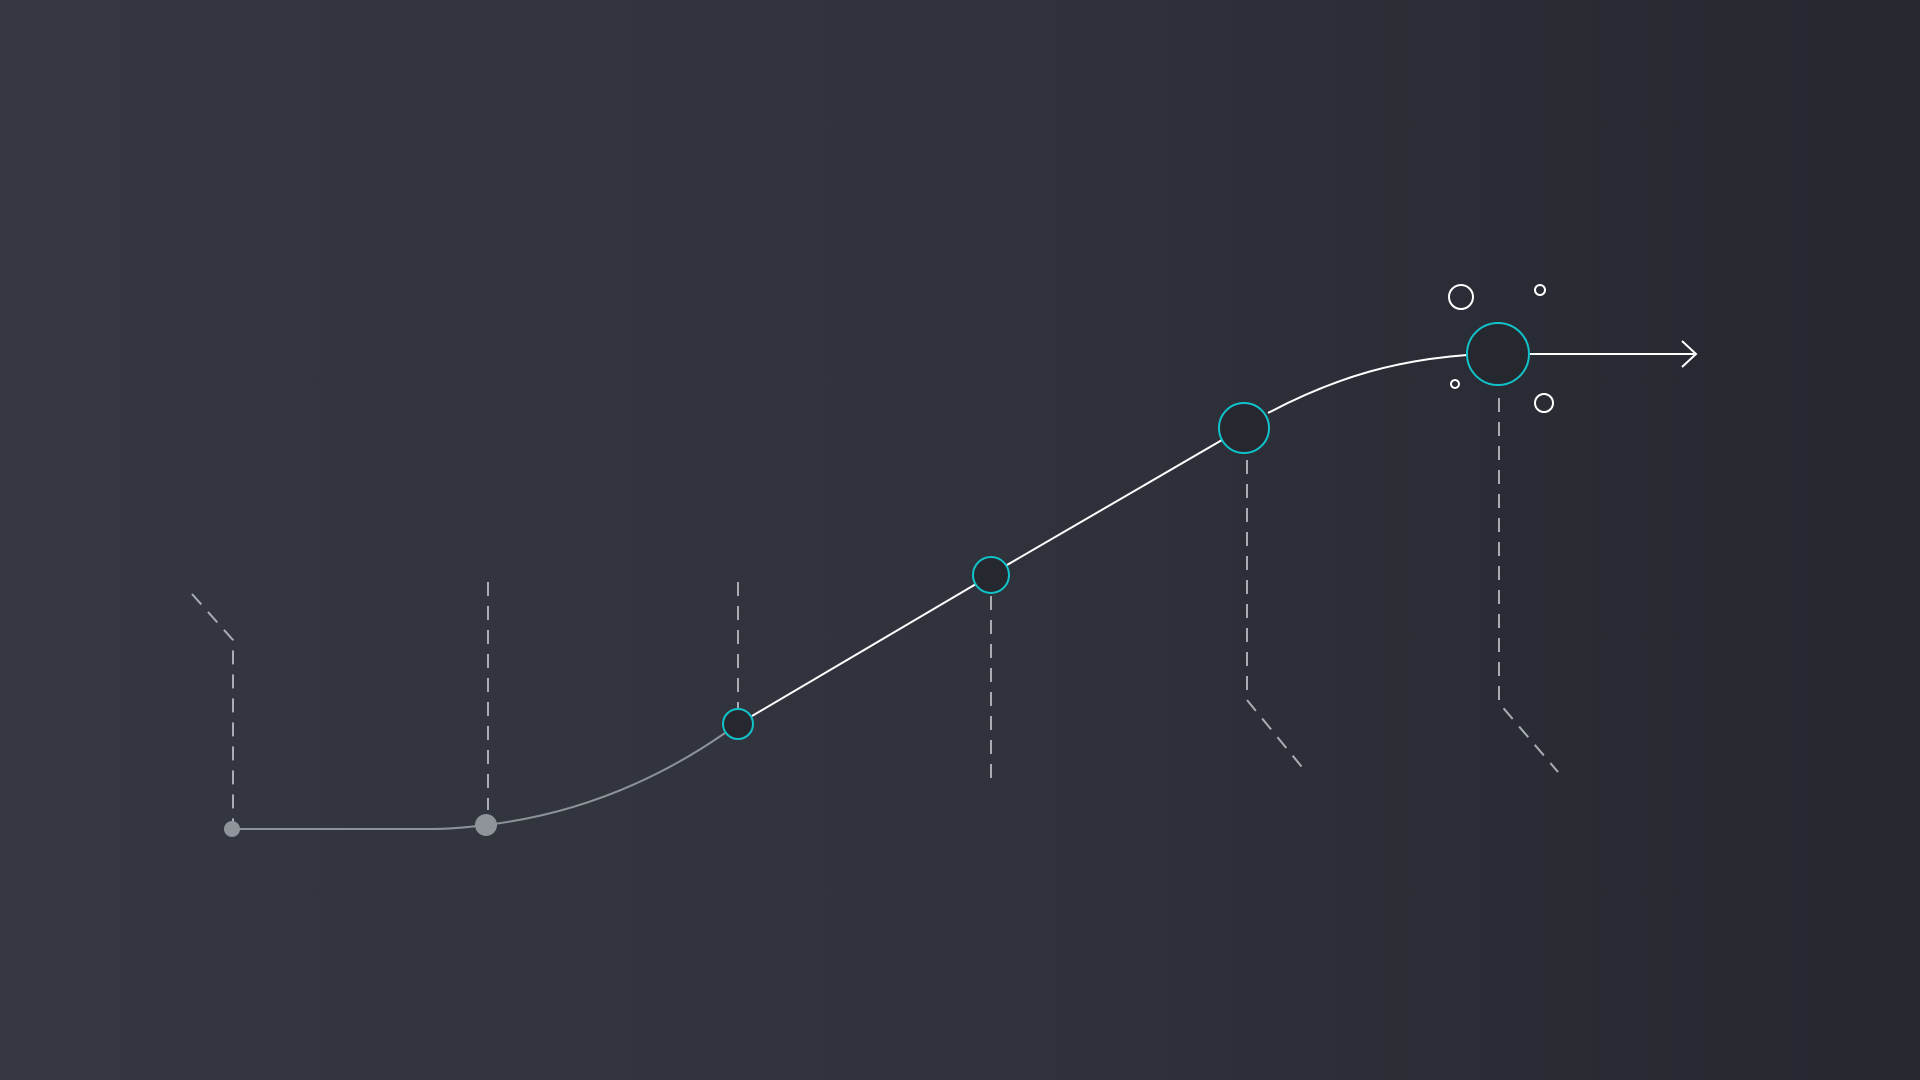 The image size is (1920, 1080). Describe the element at coordinates (605, 779) in the screenshot. I see `curve-segment-rise` at that location.